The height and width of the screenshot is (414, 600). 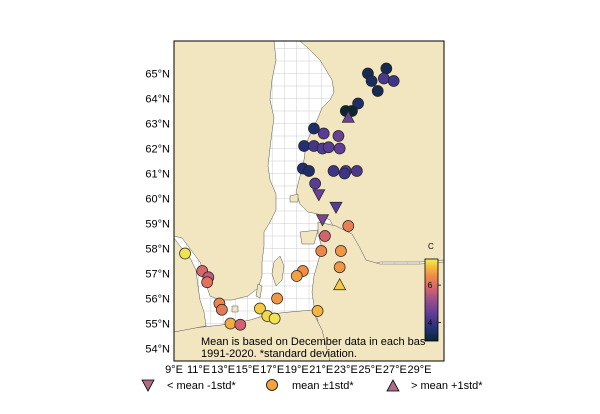 What do you see at coordinates (370, 370) in the screenshot?
I see `longitude-label: 25°E` at bounding box center [370, 370].